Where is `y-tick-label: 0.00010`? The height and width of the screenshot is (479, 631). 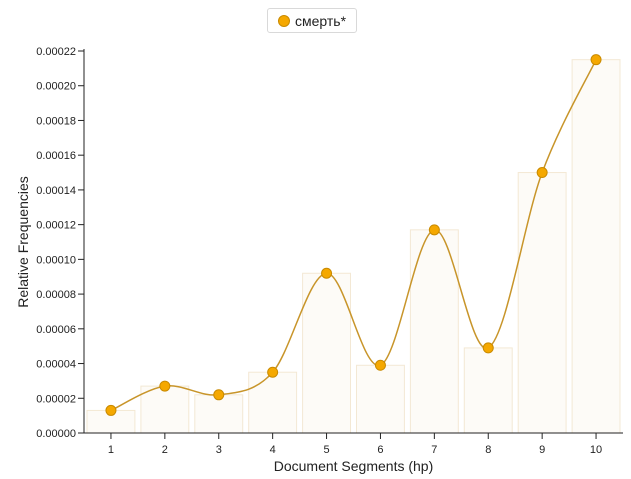
y-tick-label: 0.00010 is located at coordinates (56, 260).